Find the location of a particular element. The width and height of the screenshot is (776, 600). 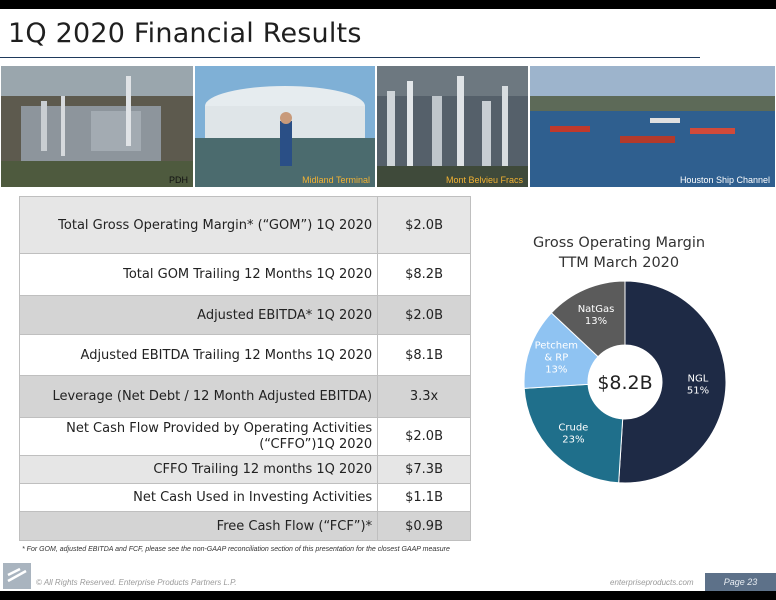

row-value: 3.3x is located at coordinates (424, 396).